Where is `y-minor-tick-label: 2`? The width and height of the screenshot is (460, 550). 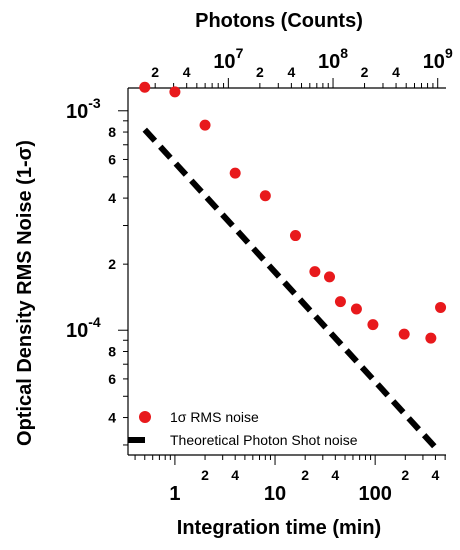 y-minor-tick-label: 2 is located at coordinates (112, 264).